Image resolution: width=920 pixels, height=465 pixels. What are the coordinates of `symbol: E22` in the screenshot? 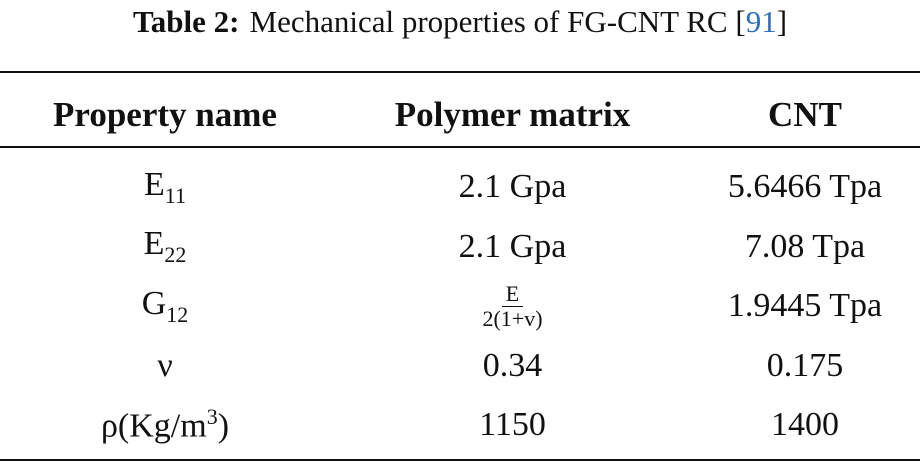 It's located at (165, 246).